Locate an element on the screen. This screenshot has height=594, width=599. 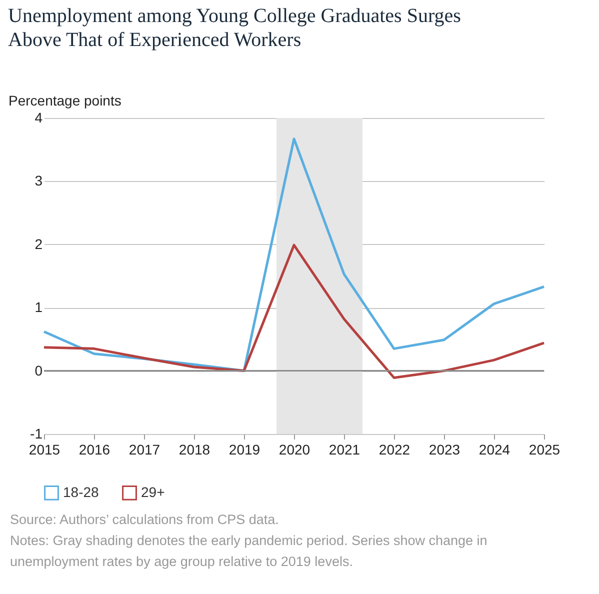
y-tick-label: 0 is located at coordinates (38, 370).